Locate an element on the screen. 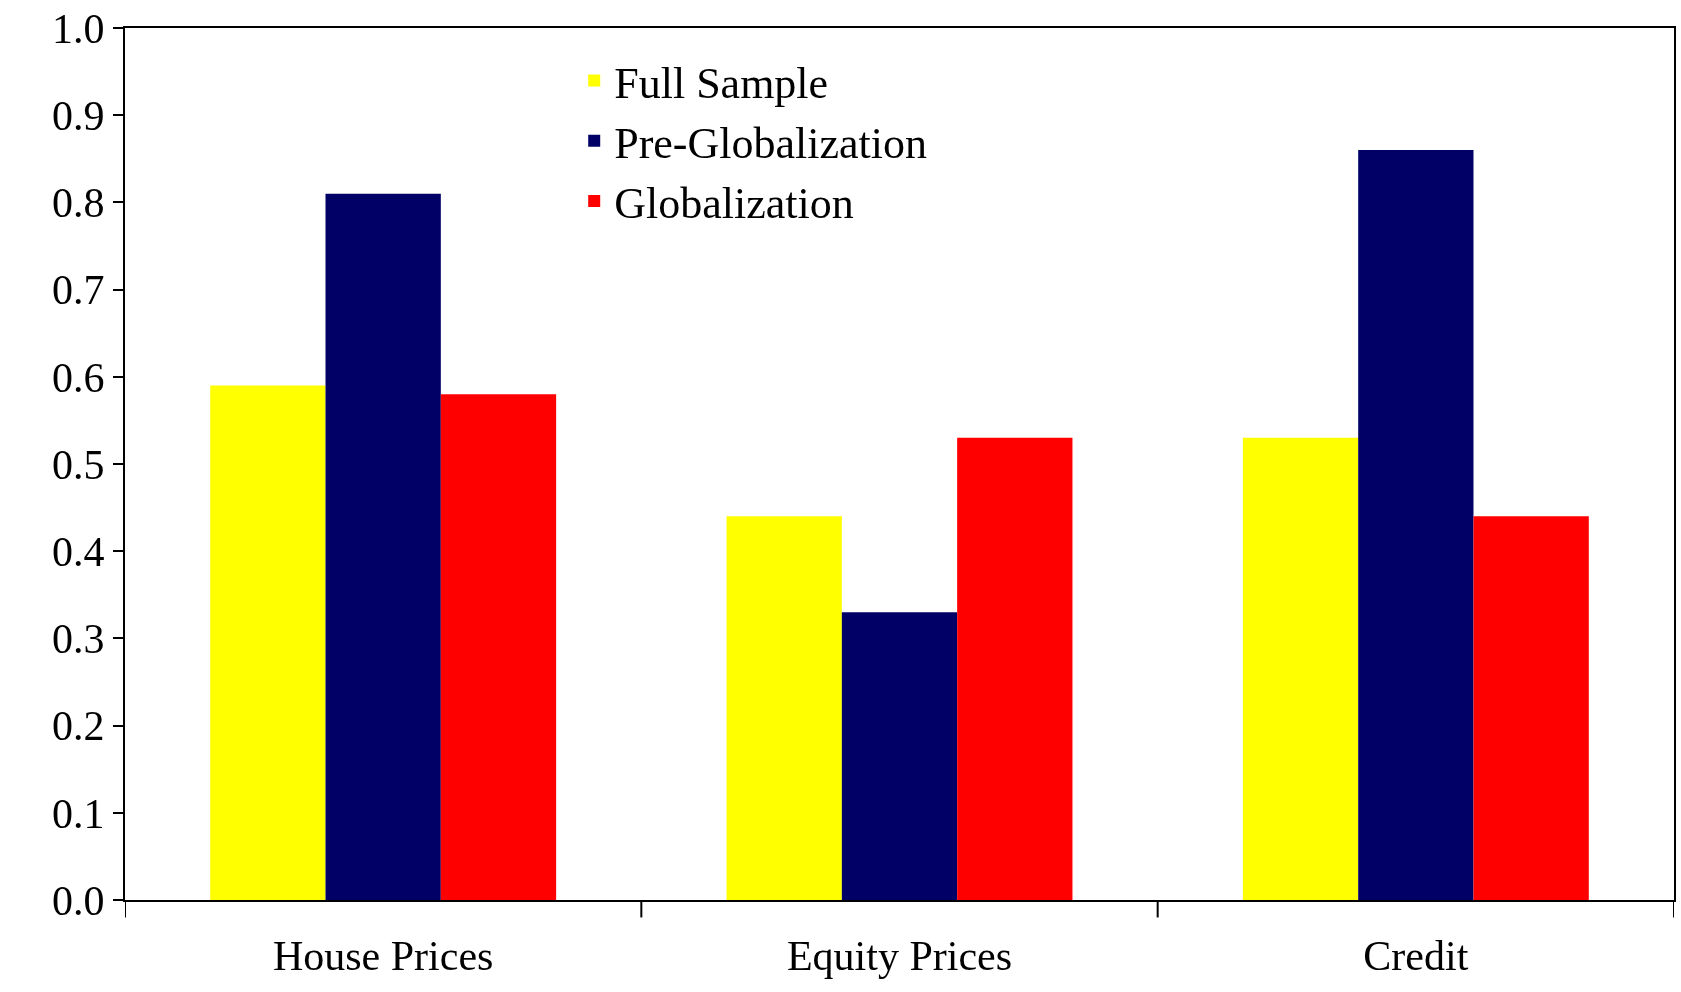 The image size is (1681, 992). x-tick-label: Equity Prices is located at coordinates (899, 956).